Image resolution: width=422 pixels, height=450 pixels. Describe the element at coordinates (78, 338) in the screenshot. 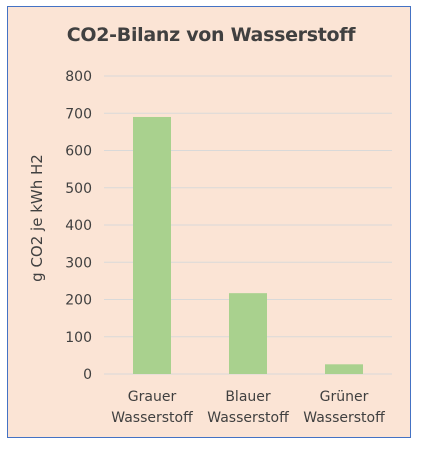

I see `y-tick-label: 100` at that location.